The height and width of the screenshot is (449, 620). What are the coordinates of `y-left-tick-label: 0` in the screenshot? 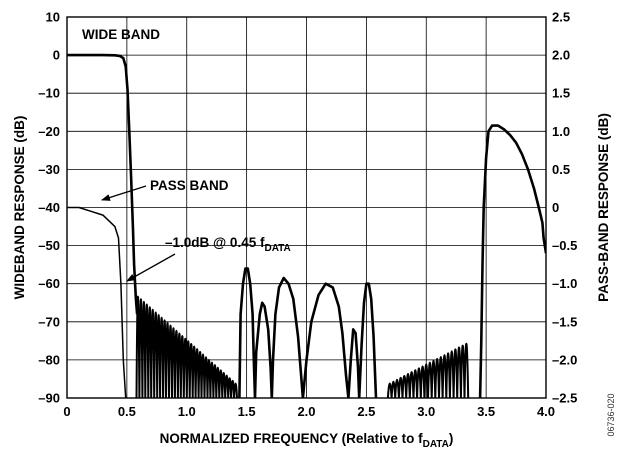 It's located at (56, 55).